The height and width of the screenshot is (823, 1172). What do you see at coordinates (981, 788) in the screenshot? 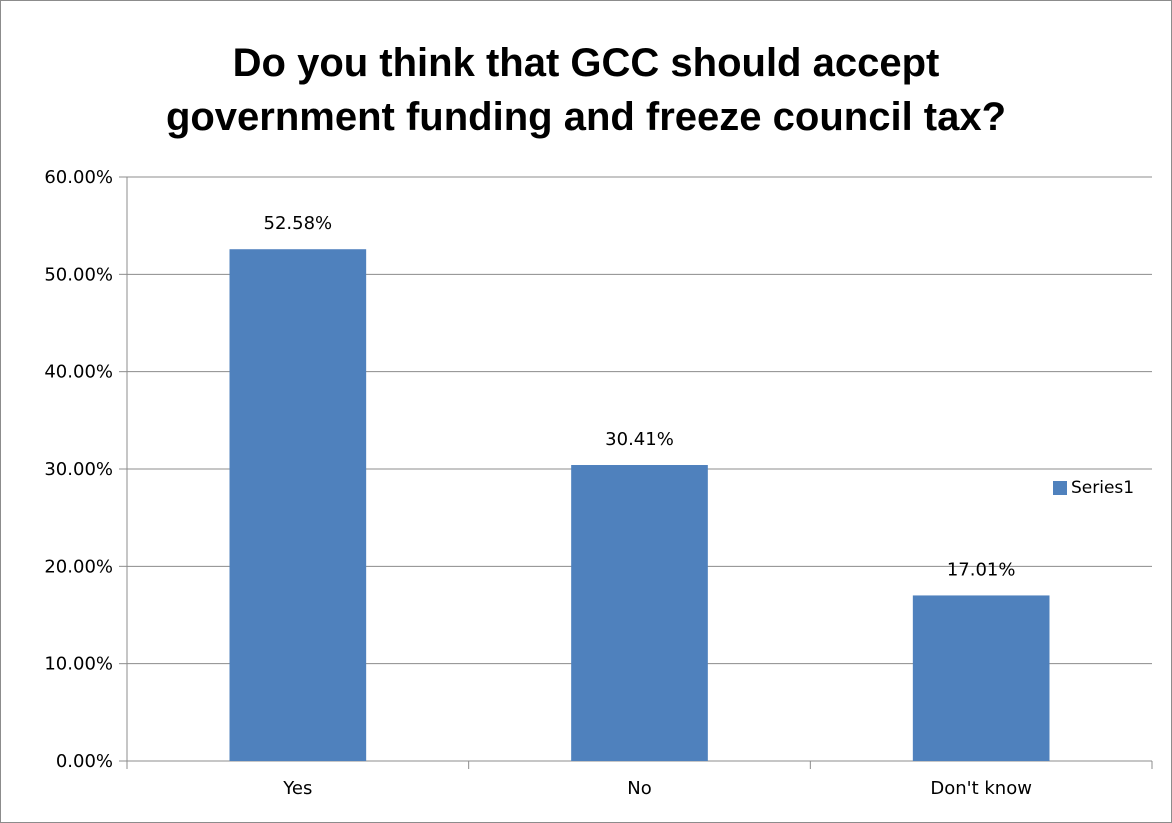
I see `x-tick-label: Don't know` at bounding box center [981, 788].